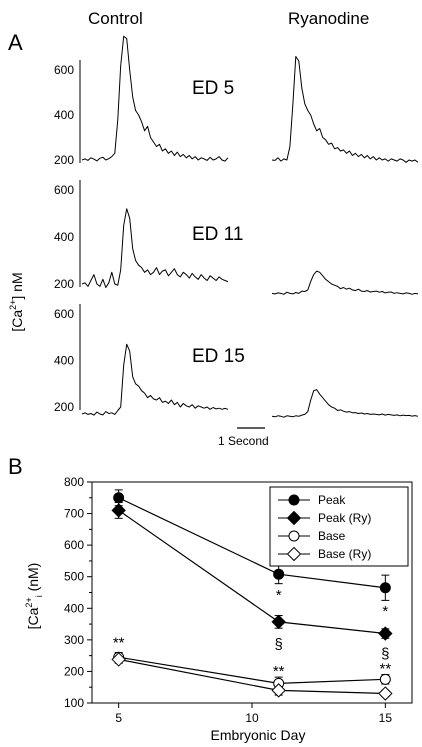 This screenshot has height=747, width=422. What do you see at coordinates (74, 671) in the screenshot?
I see `y-tick-label: 200` at bounding box center [74, 671].